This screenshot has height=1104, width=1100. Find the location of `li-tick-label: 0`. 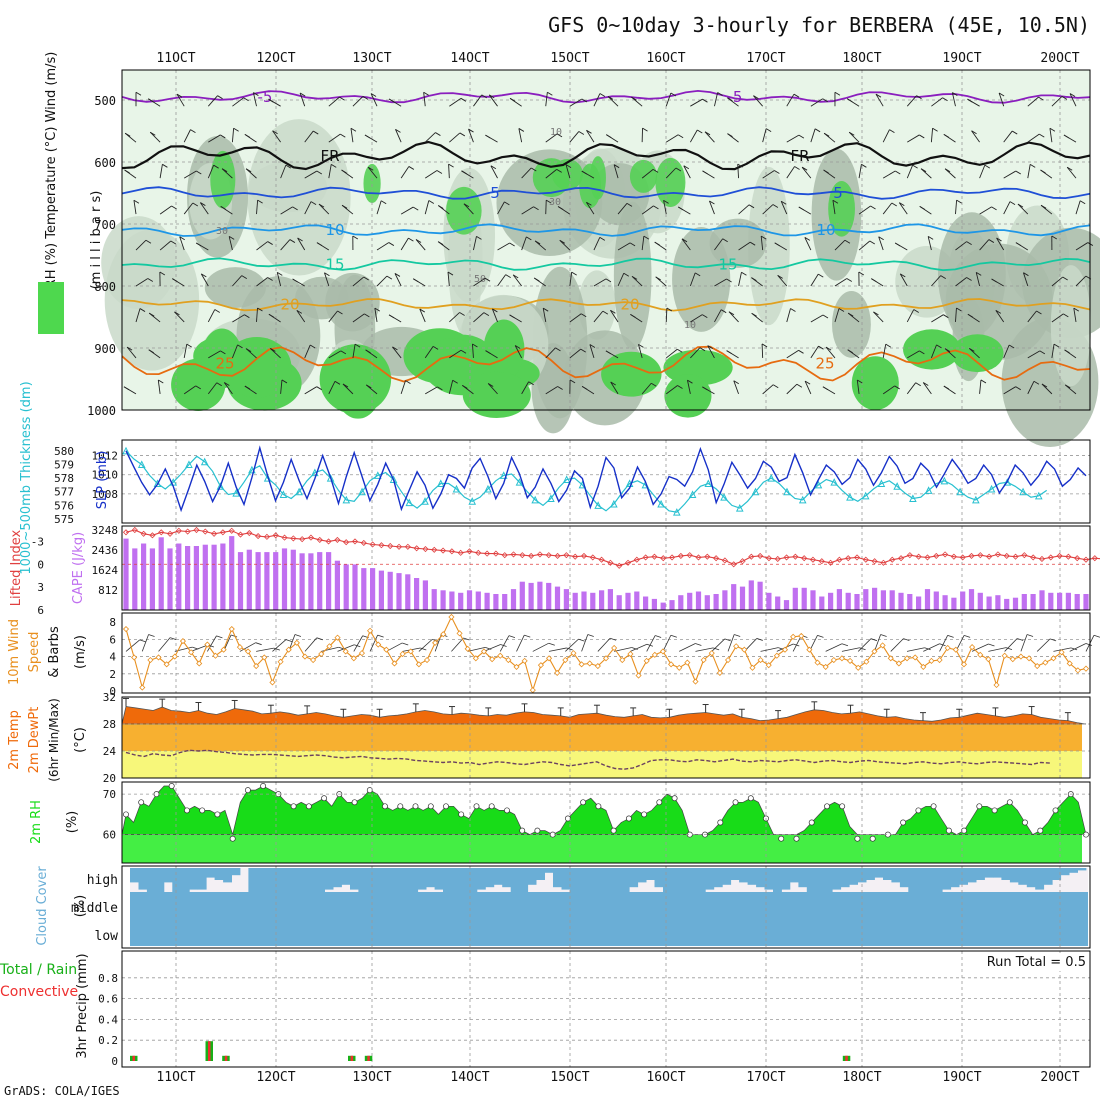

li-tick-label: 0 is located at coordinates (40, 564).